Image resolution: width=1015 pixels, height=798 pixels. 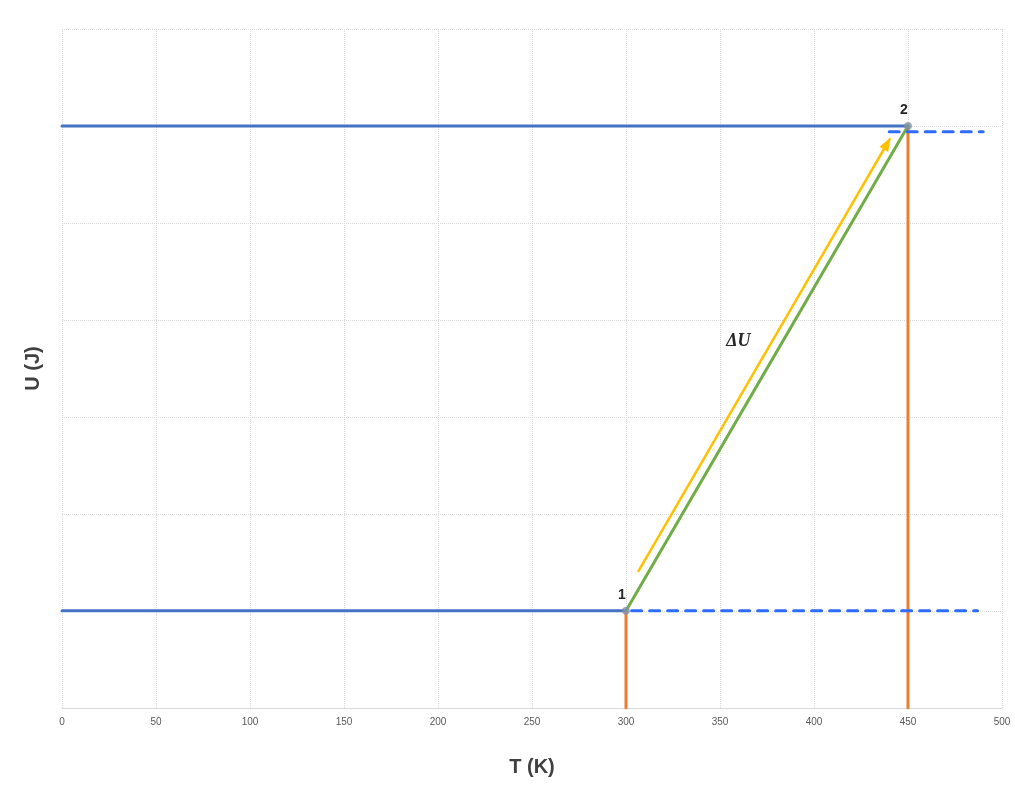 What do you see at coordinates (626, 721) in the screenshot?
I see `x-tick-label: 300` at bounding box center [626, 721].